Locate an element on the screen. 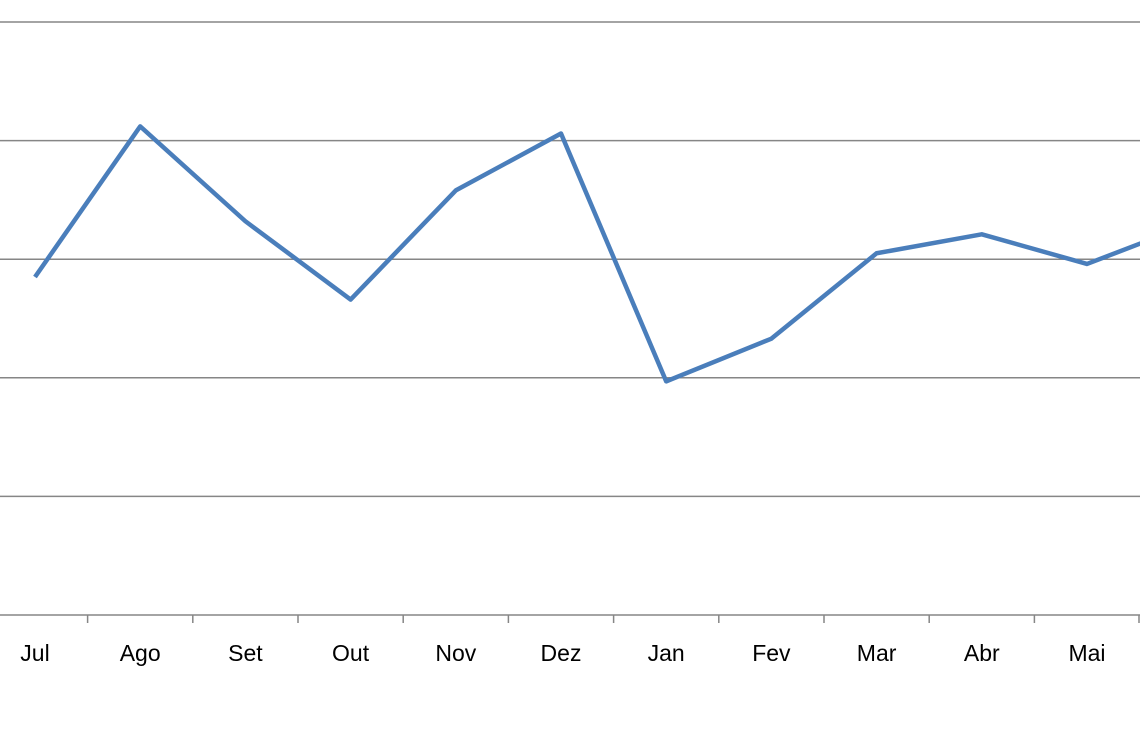  x-tick-labels: Jul Ago Set Out Nov Dez Jan Fev Mar Abr Mai is located at coordinates (562, 653).